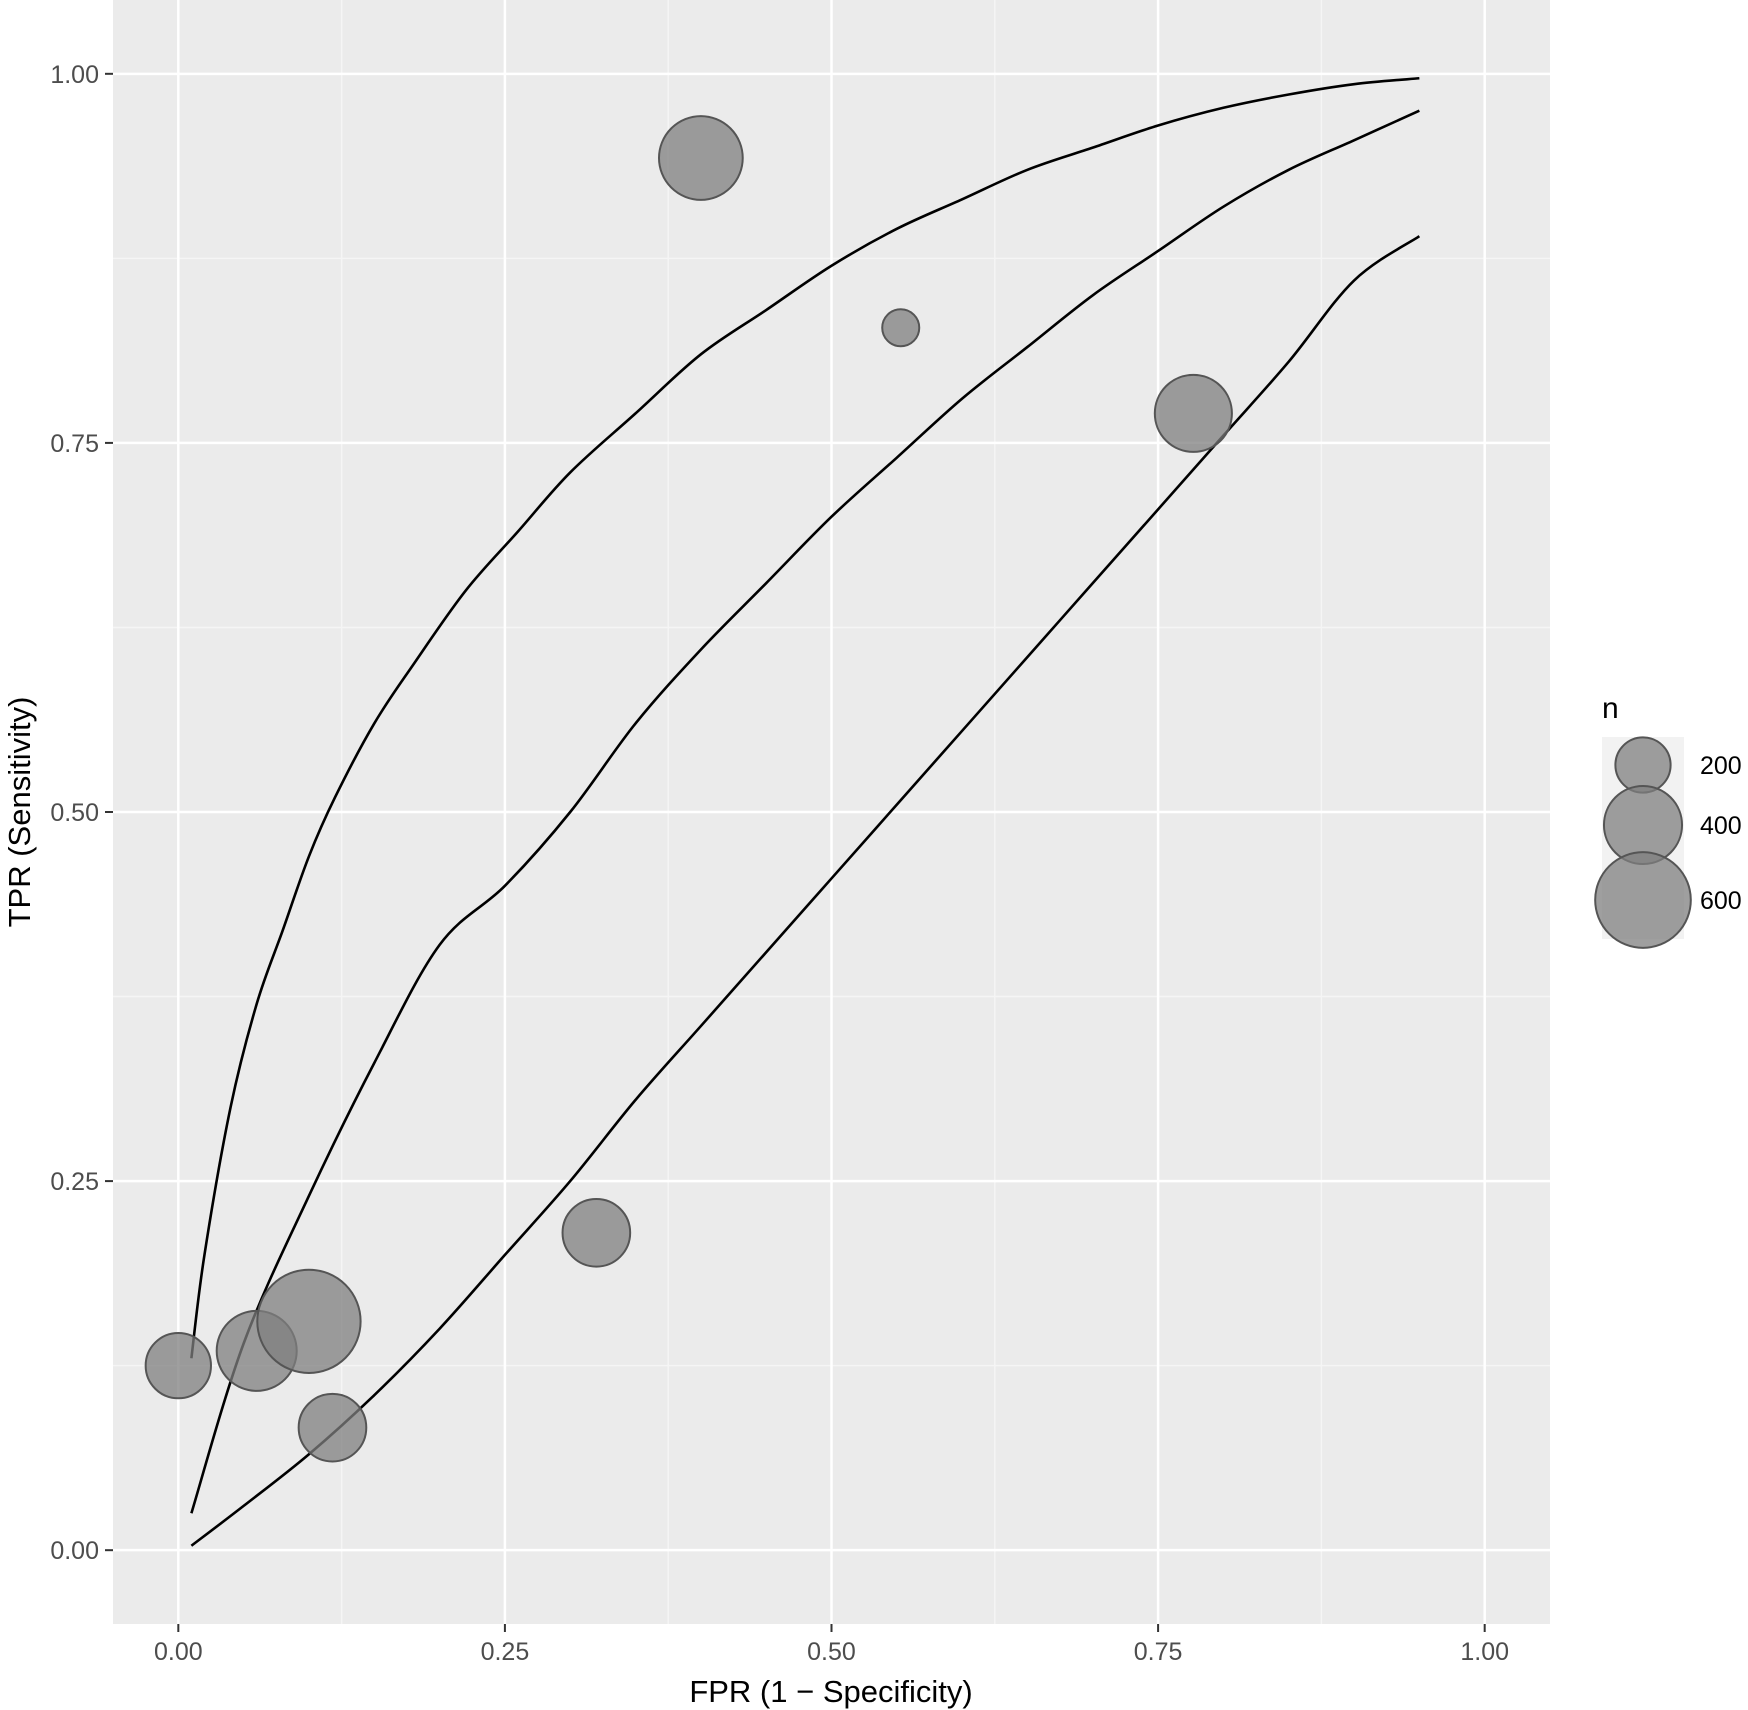 The width and height of the screenshot is (1748, 1710). What do you see at coordinates (1158, 1652) in the screenshot?
I see `x-tick-label: 0.75` at bounding box center [1158, 1652].